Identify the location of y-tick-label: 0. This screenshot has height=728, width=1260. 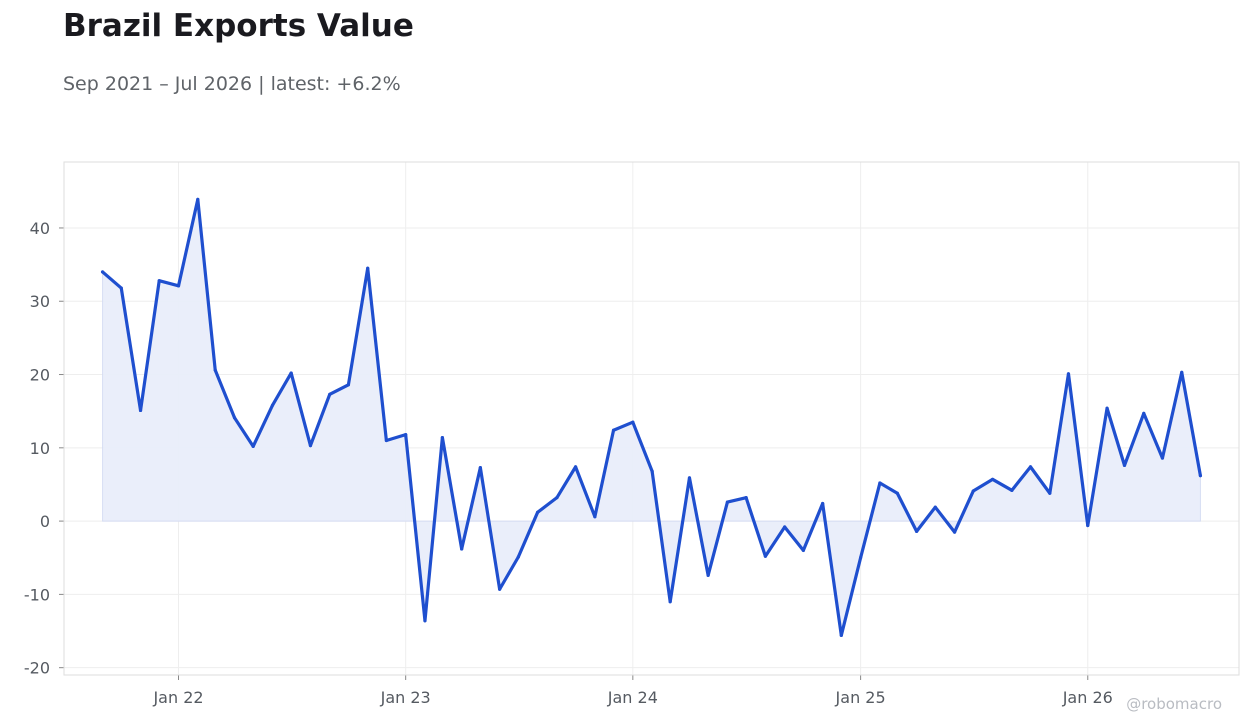
(45, 521).